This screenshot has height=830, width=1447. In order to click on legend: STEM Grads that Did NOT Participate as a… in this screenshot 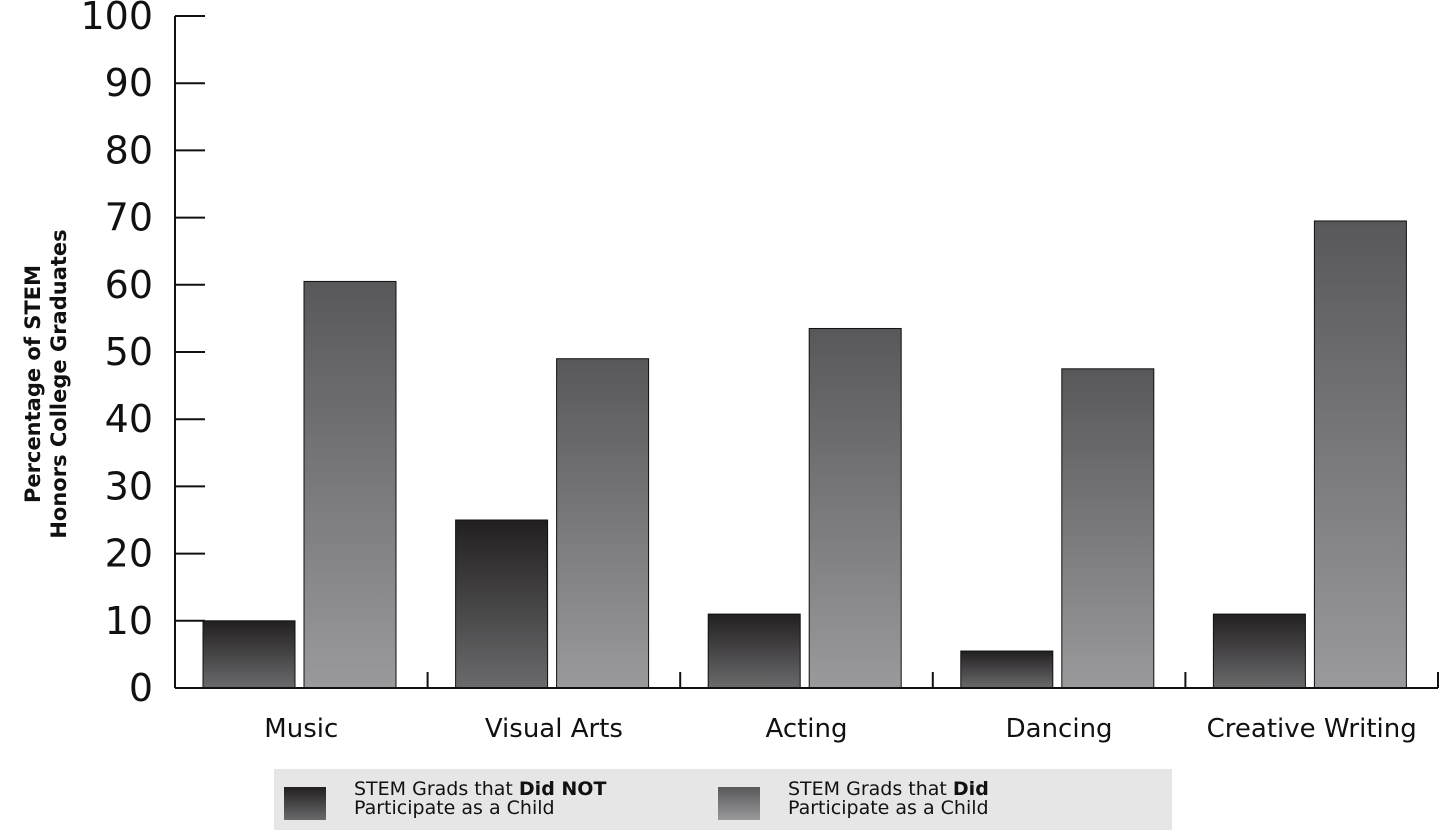, I will do `click(723, 799)`.